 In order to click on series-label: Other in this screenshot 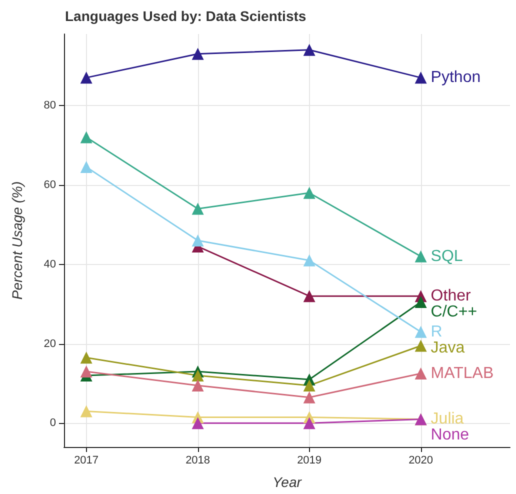, I will do `click(451, 296)`.